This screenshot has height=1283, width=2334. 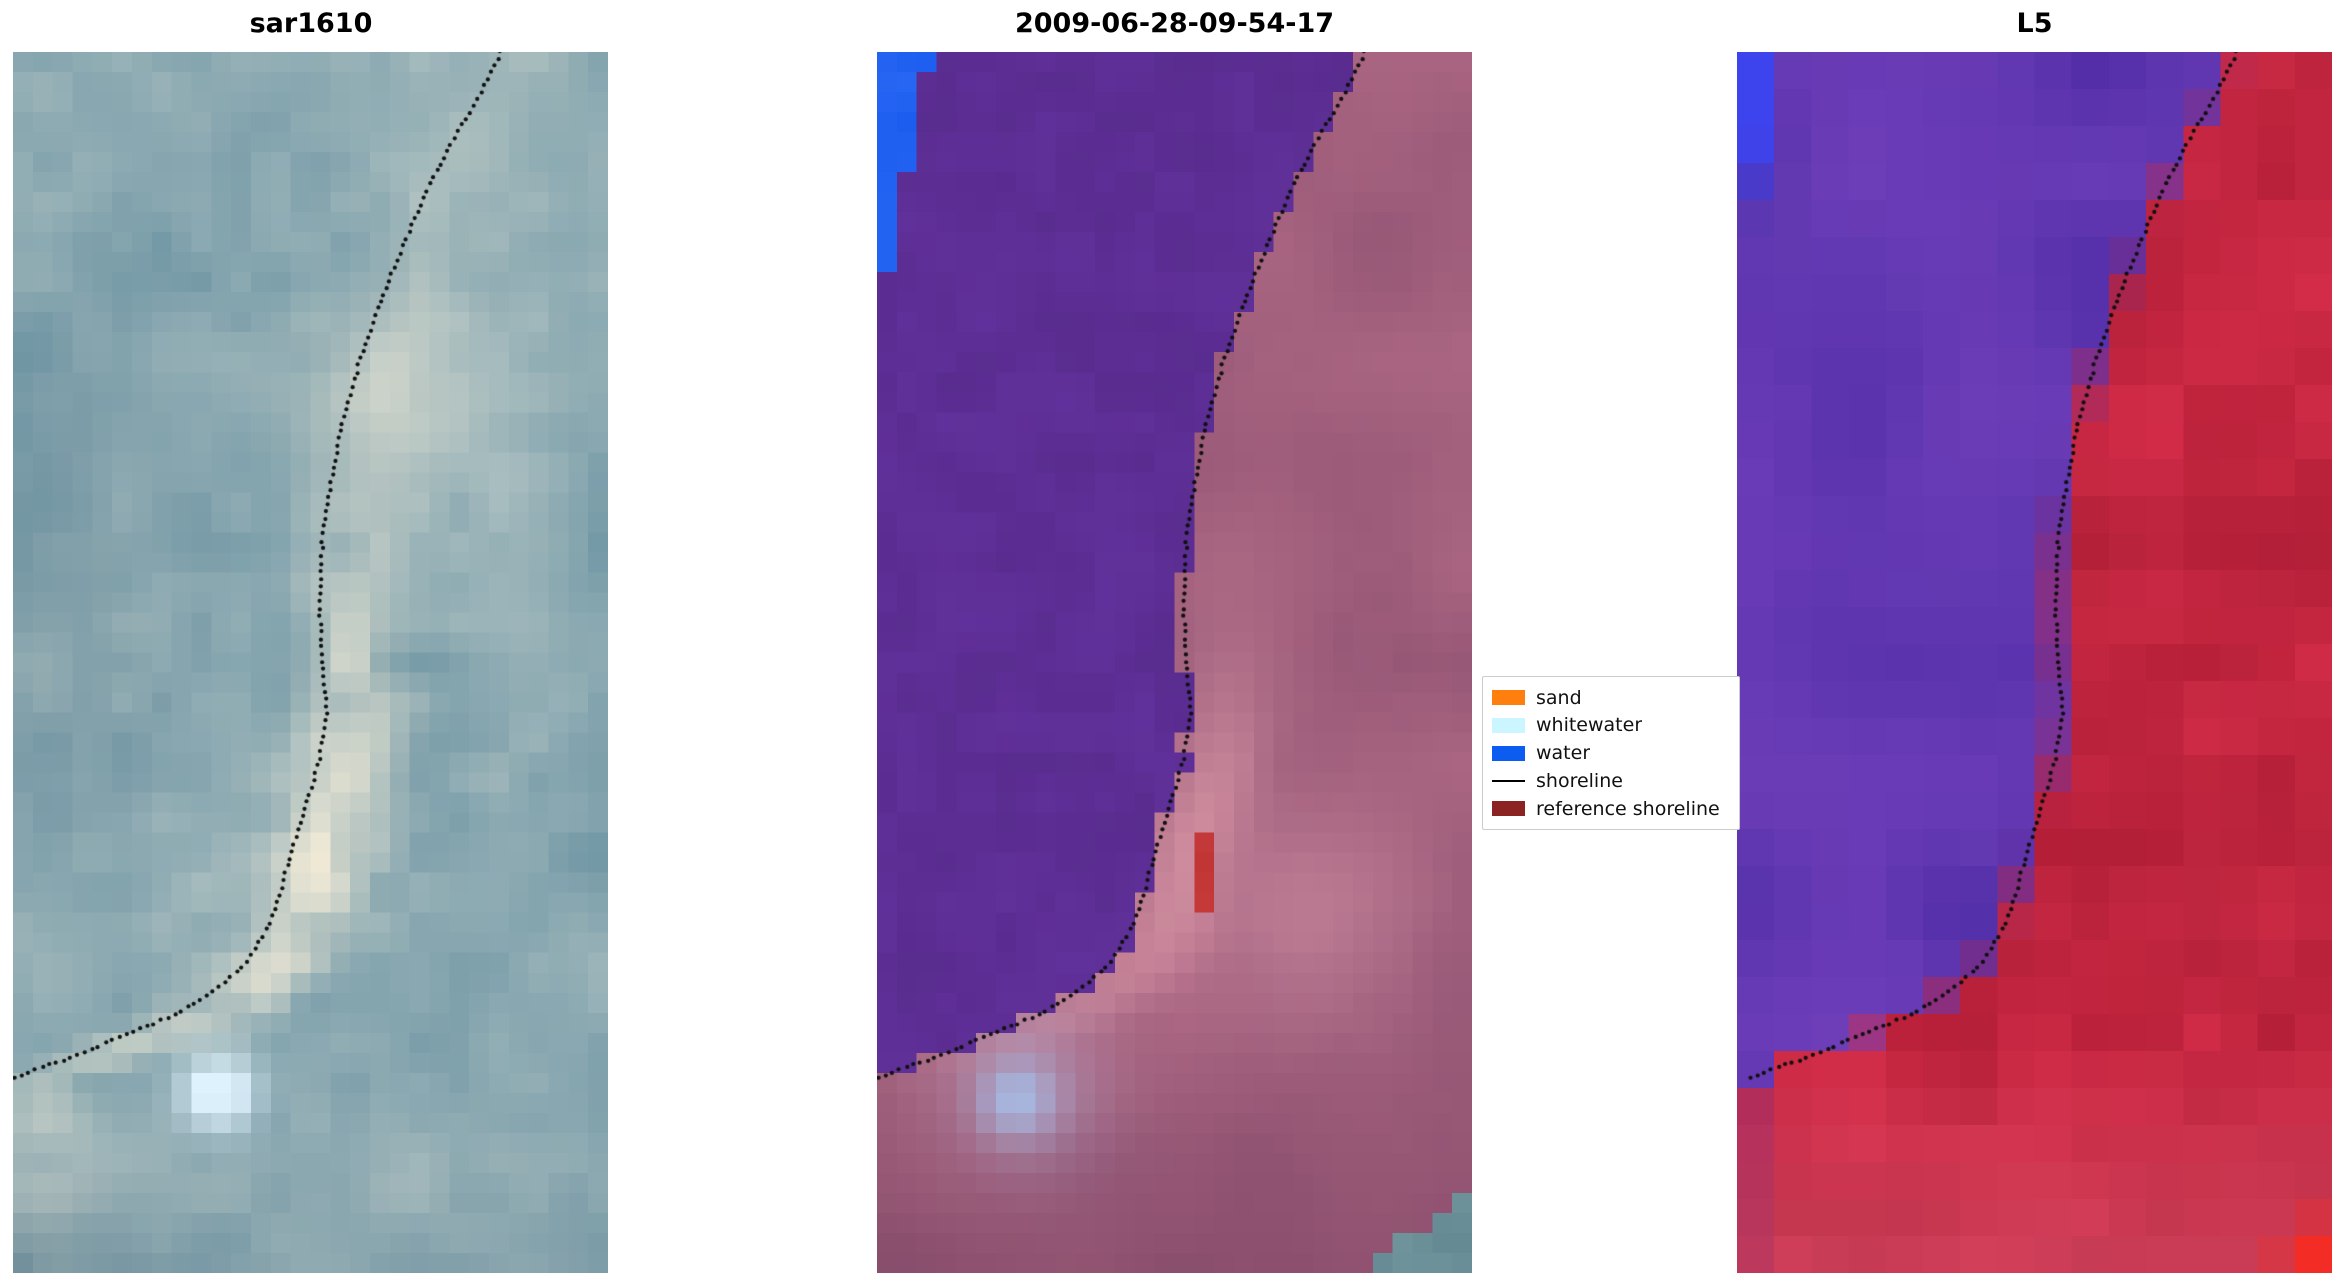 I want to click on panel-title-classification: 2009-06-28-09-54-17, so click(x=1174, y=23).